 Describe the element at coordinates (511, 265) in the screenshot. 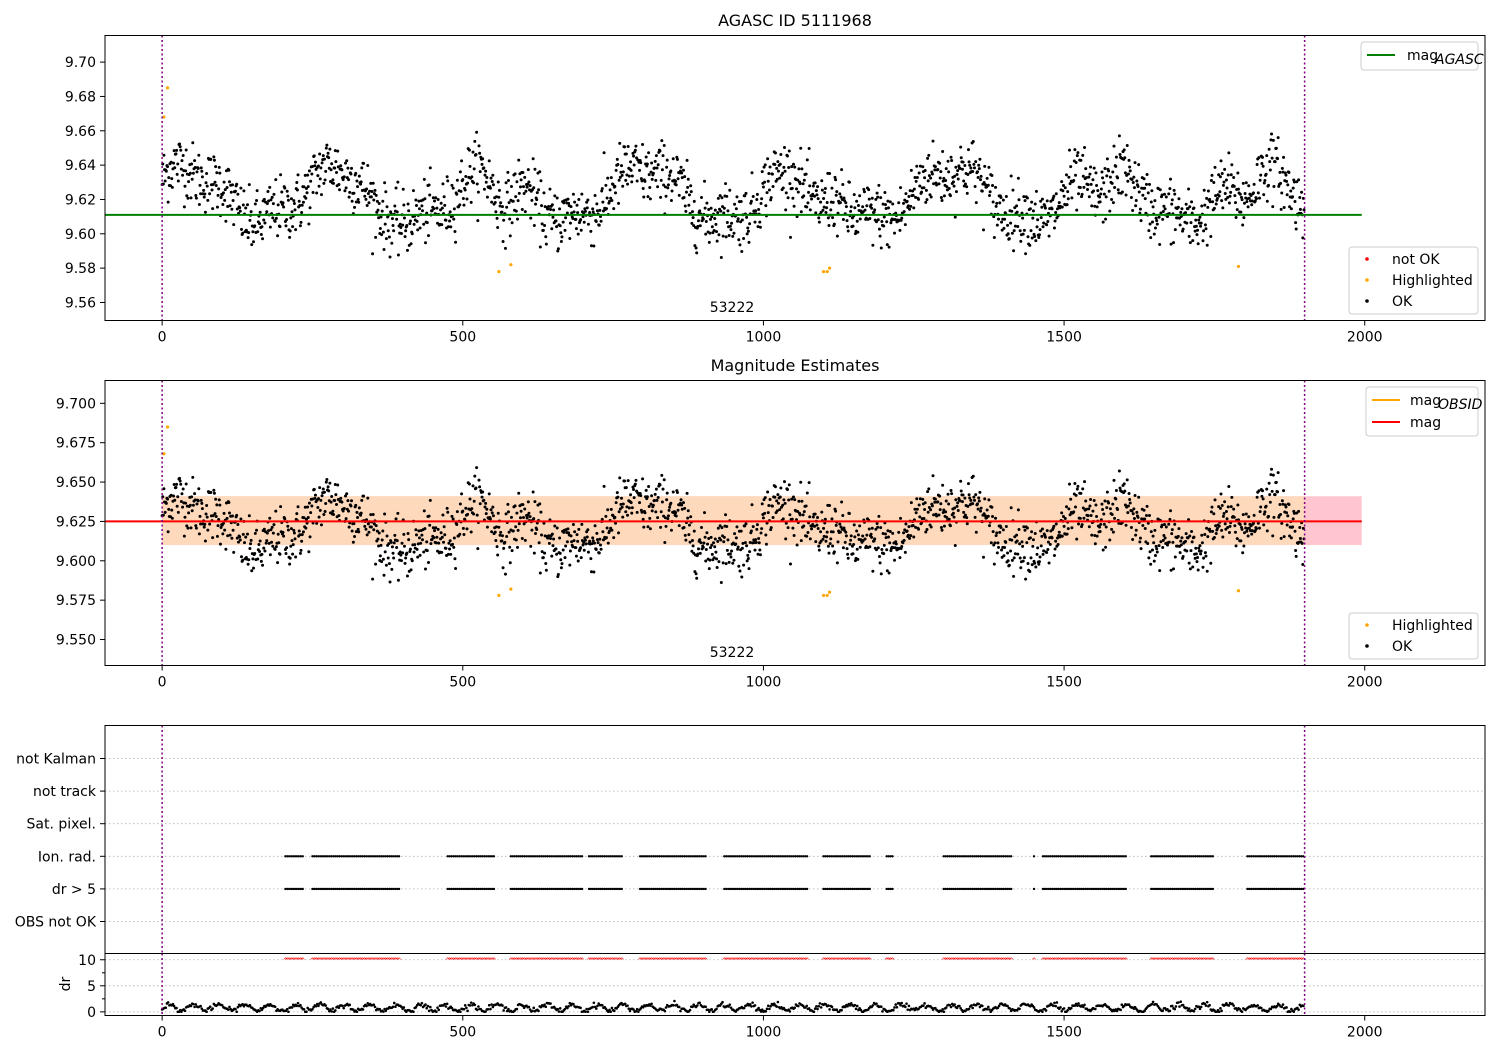

I see `highlighted-point` at that location.